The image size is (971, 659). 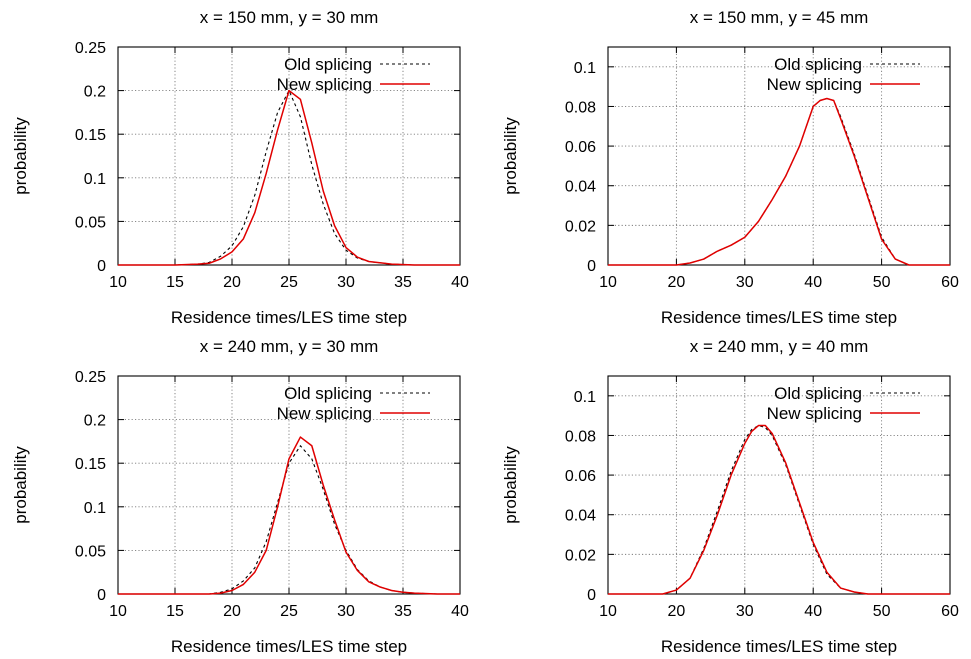 I want to click on chart-title: x = 150 mm, y = 45 mm, so click(x=779, y=17).